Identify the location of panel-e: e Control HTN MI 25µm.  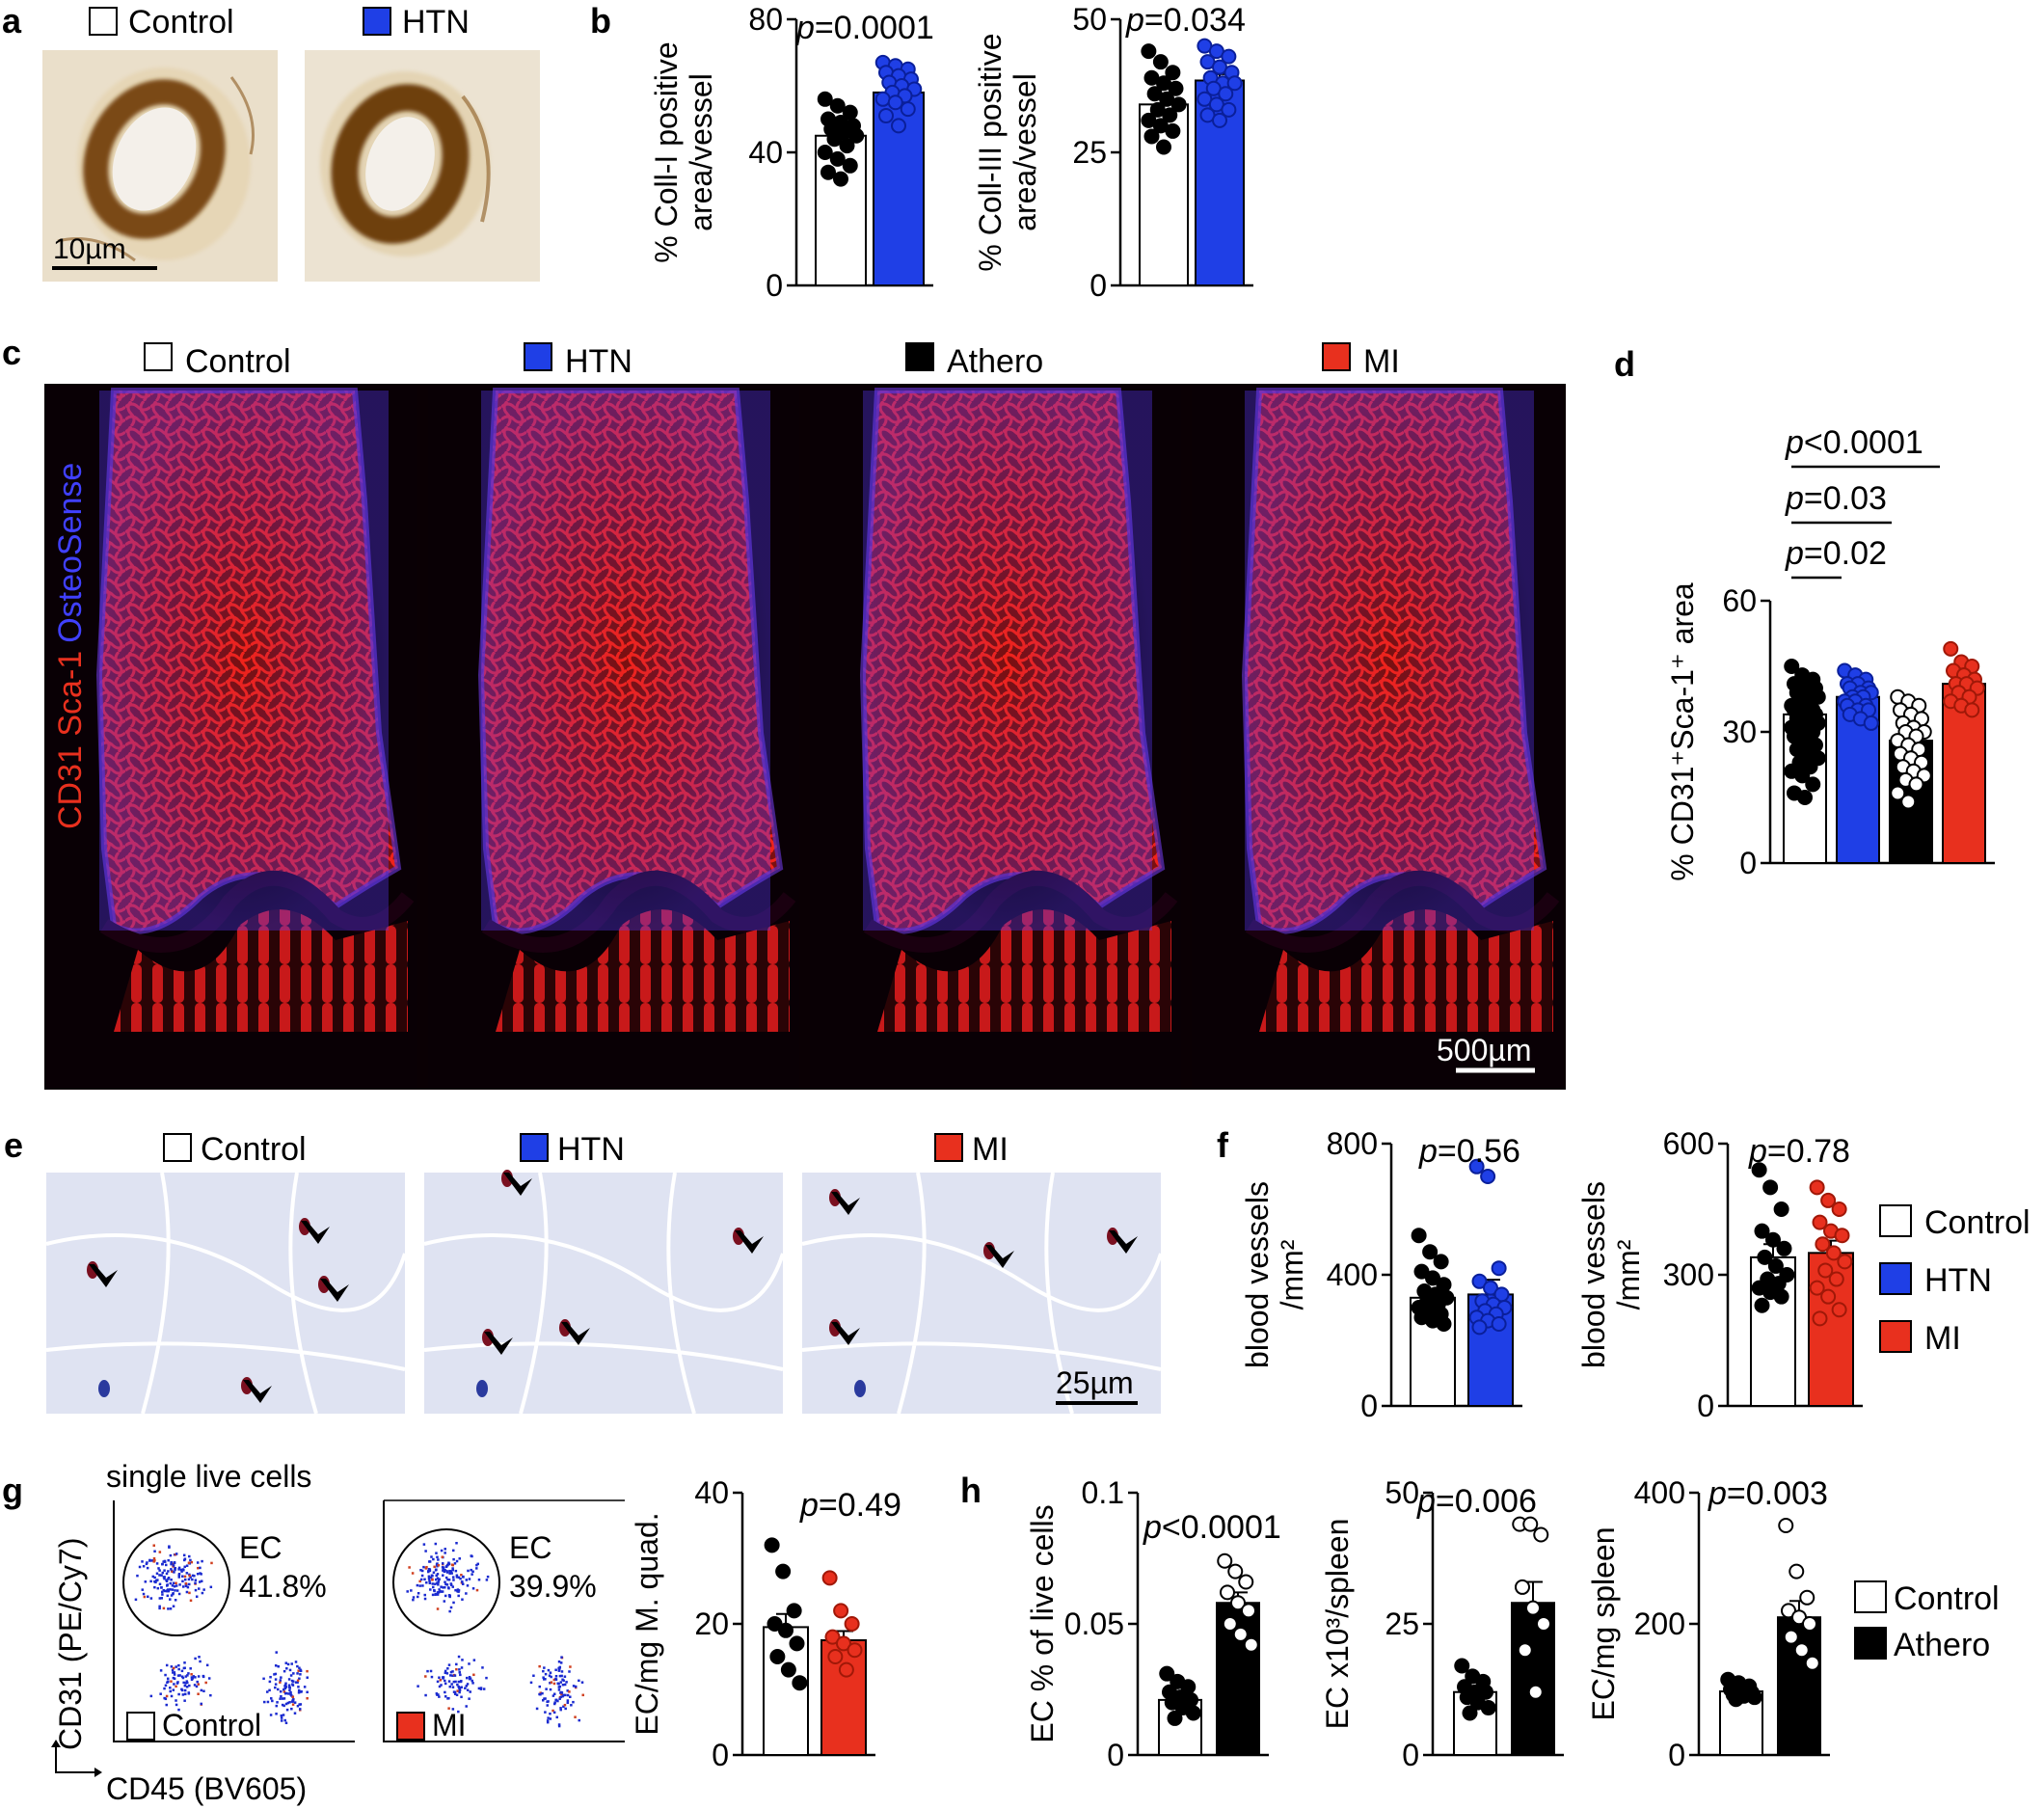
(583, 1270).